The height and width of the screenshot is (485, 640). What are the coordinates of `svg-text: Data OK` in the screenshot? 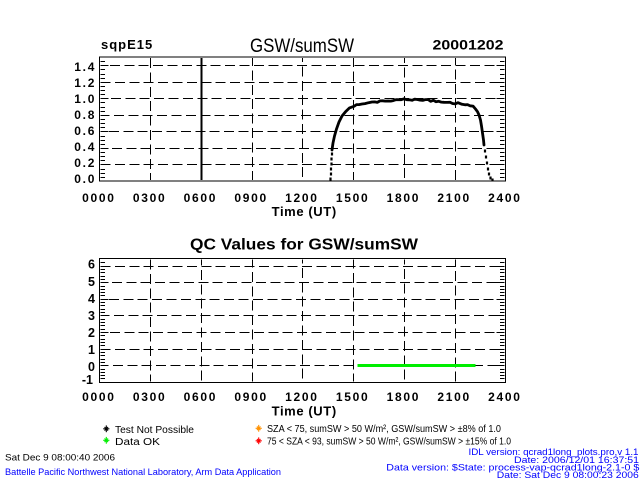 It's located at (137, 442).